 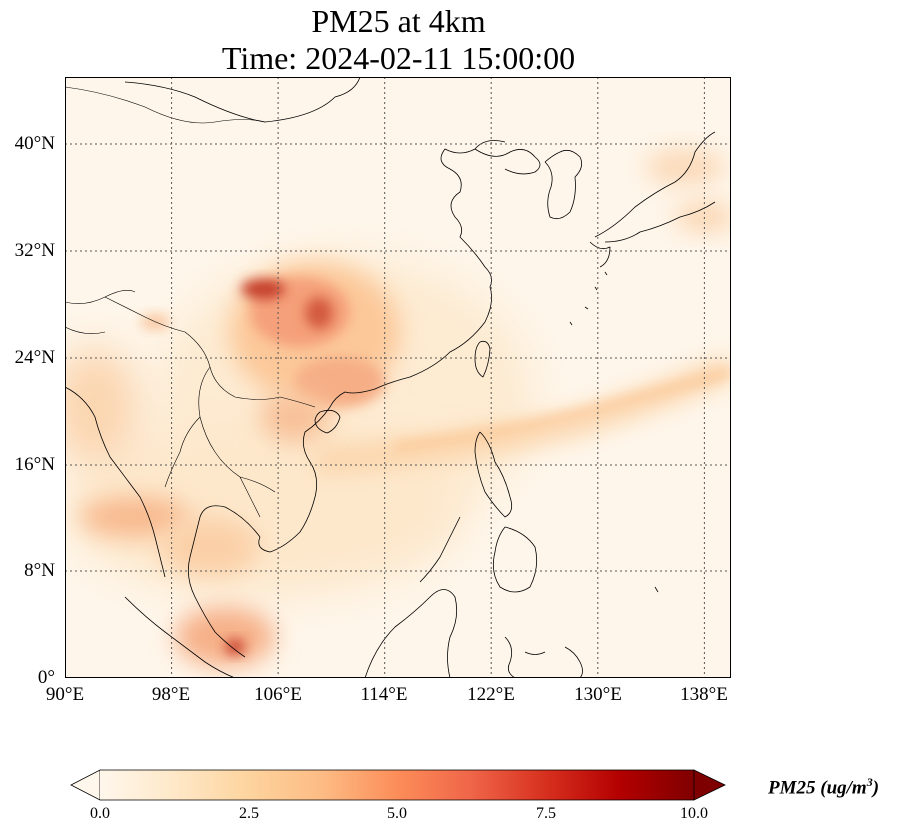 I want to click on colorbar-extend-max-triangle, so click(x=709, y=785).